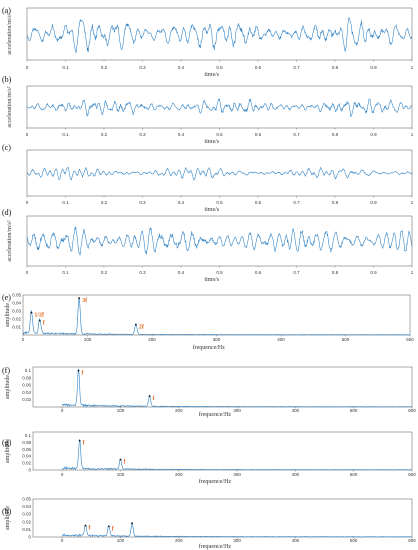 Image resolution: width=418 pixels, height=550 pixels. Describe the element at coordinates (6, 297) in the screenshot. I see `panel-label: (e)` at that location.